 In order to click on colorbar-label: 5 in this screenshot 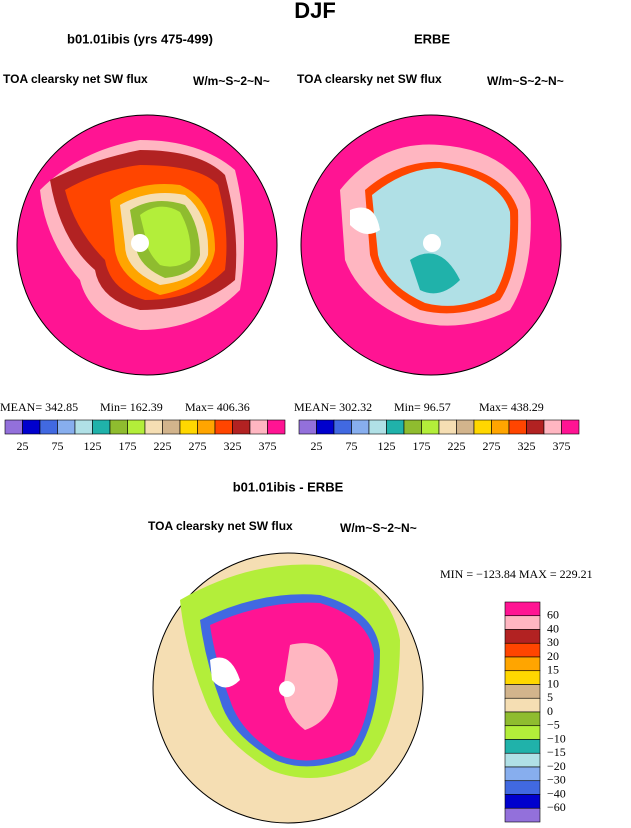, I will do `click(550, 697)`.